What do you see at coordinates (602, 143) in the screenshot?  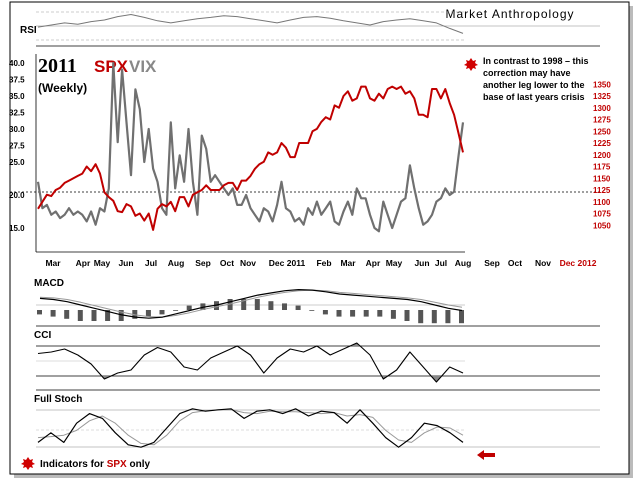 I see `y-right-tick-label: 1225` at bounding box center [602, 143].